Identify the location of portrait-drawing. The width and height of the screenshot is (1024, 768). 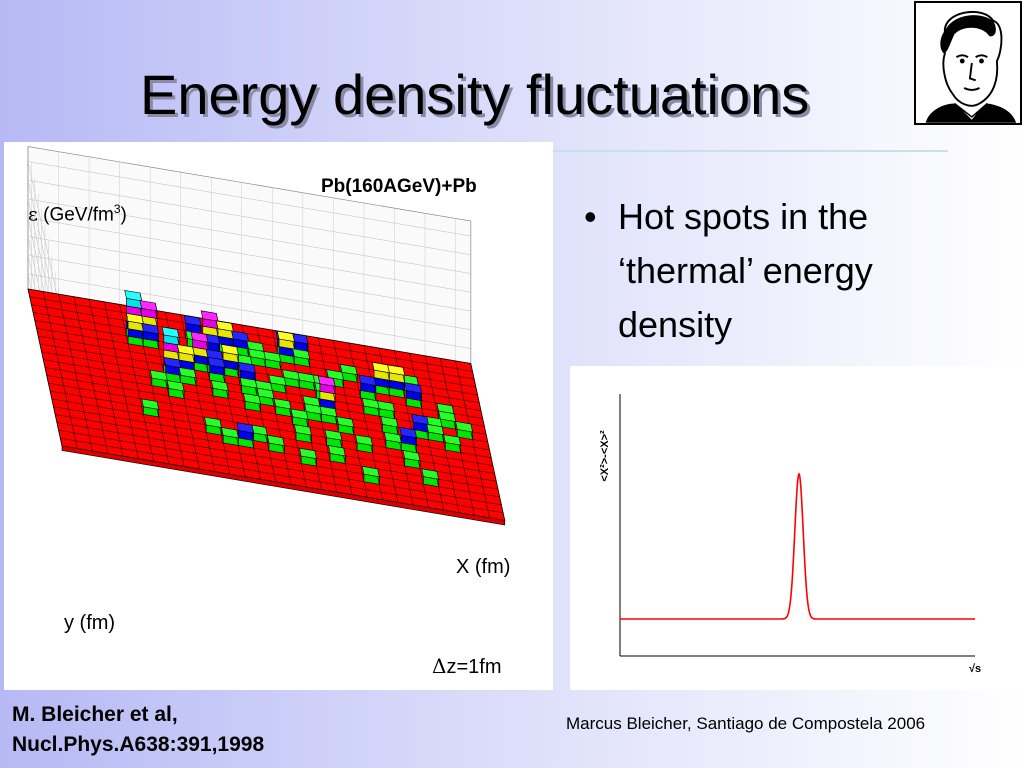
(971, 67).